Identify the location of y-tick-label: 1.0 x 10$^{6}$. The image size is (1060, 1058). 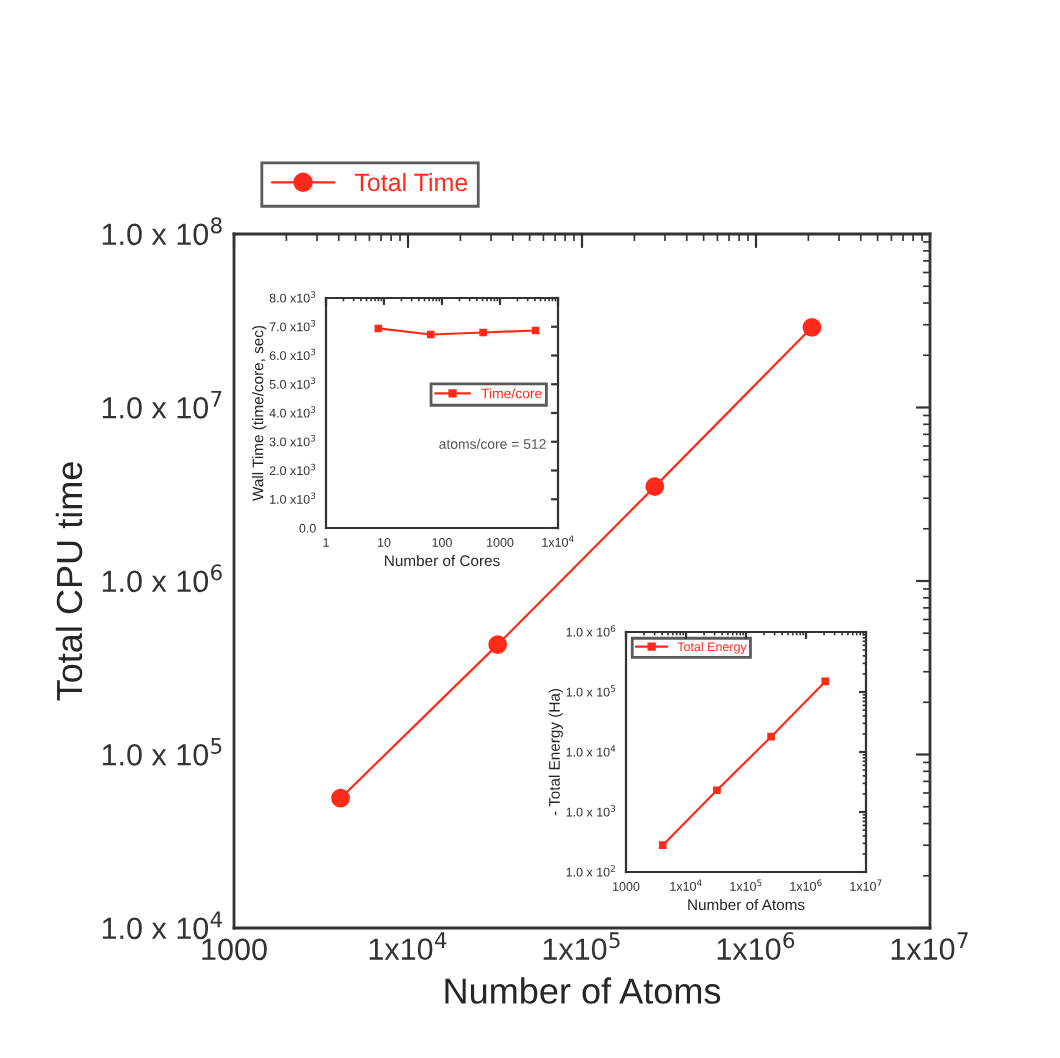
(162, 578).